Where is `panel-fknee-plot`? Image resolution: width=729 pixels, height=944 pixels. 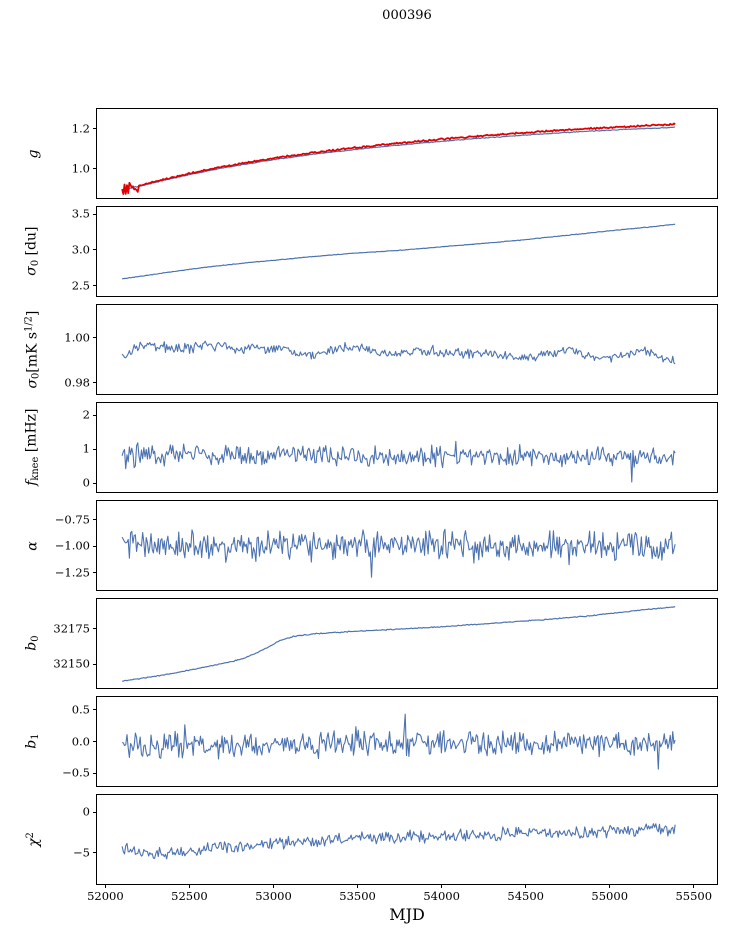
panel-fknee-plot is located at coordinates (398, 461).